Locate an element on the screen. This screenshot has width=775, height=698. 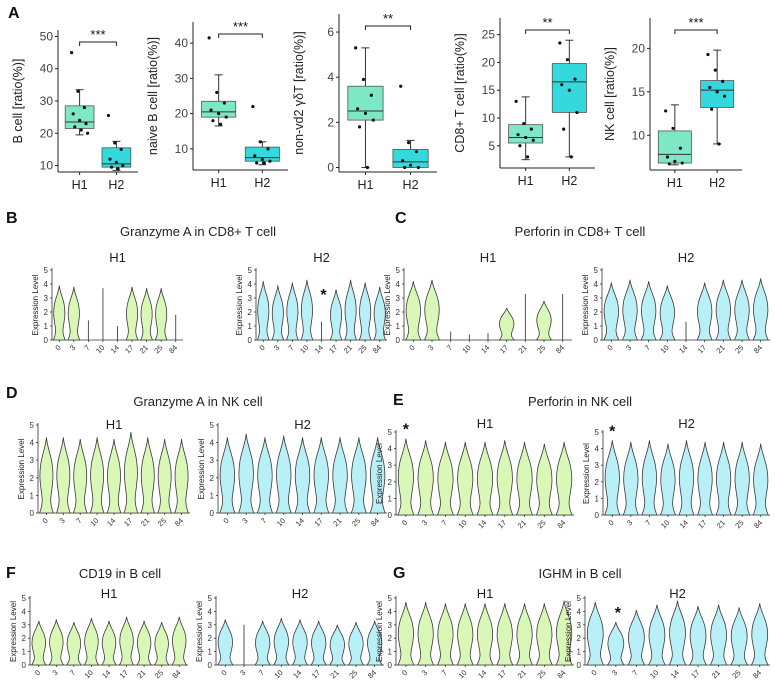
significance-bracket is located at coordinates (696, 31).